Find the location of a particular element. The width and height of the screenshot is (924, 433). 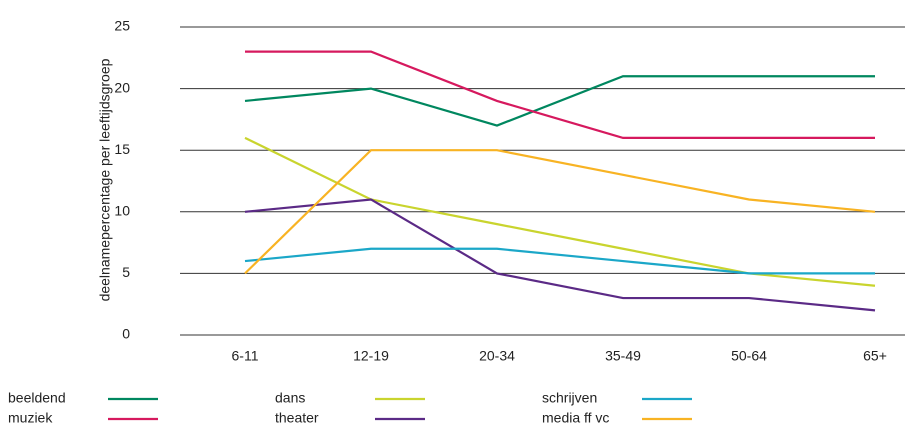

x-tick-label: 6-11 is located at coordinates (245, 356).